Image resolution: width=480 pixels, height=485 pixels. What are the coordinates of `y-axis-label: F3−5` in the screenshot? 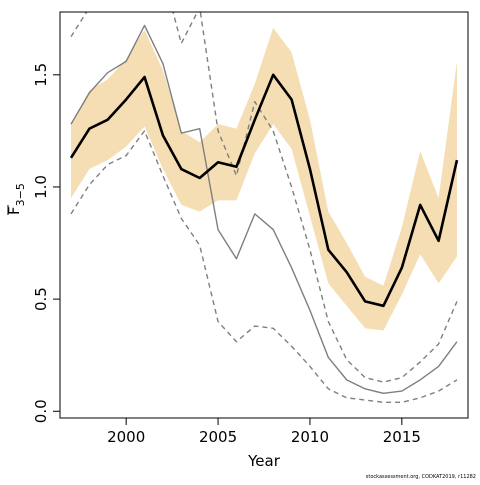 It's located at (16, 199).